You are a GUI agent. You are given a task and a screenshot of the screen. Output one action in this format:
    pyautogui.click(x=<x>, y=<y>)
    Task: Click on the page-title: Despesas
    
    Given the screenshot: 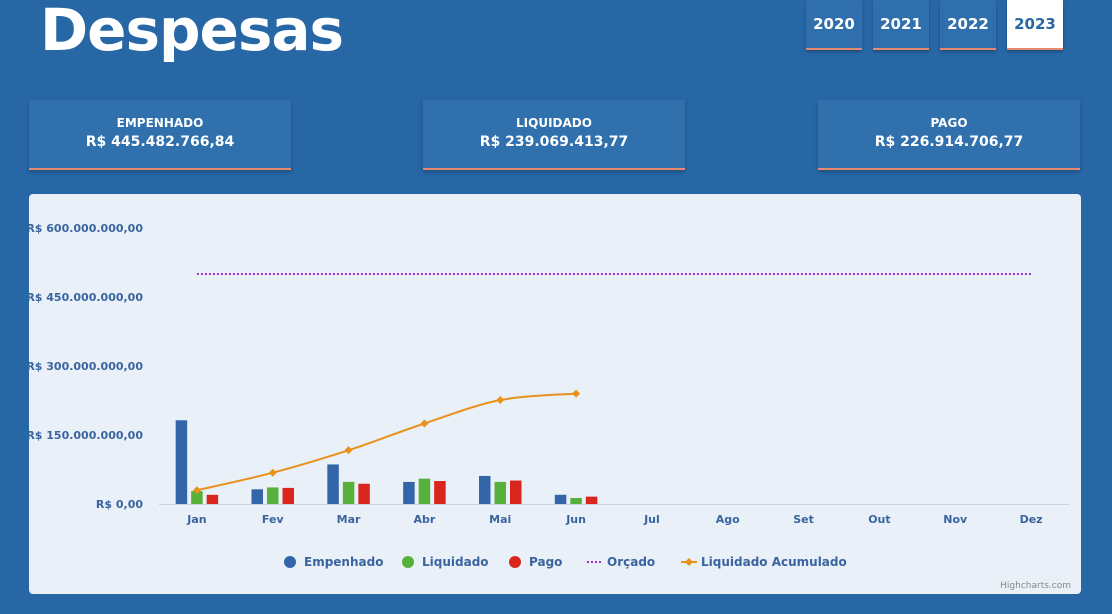 What is the action you would take?
    pyautogui.click(x=192, y=32)
    